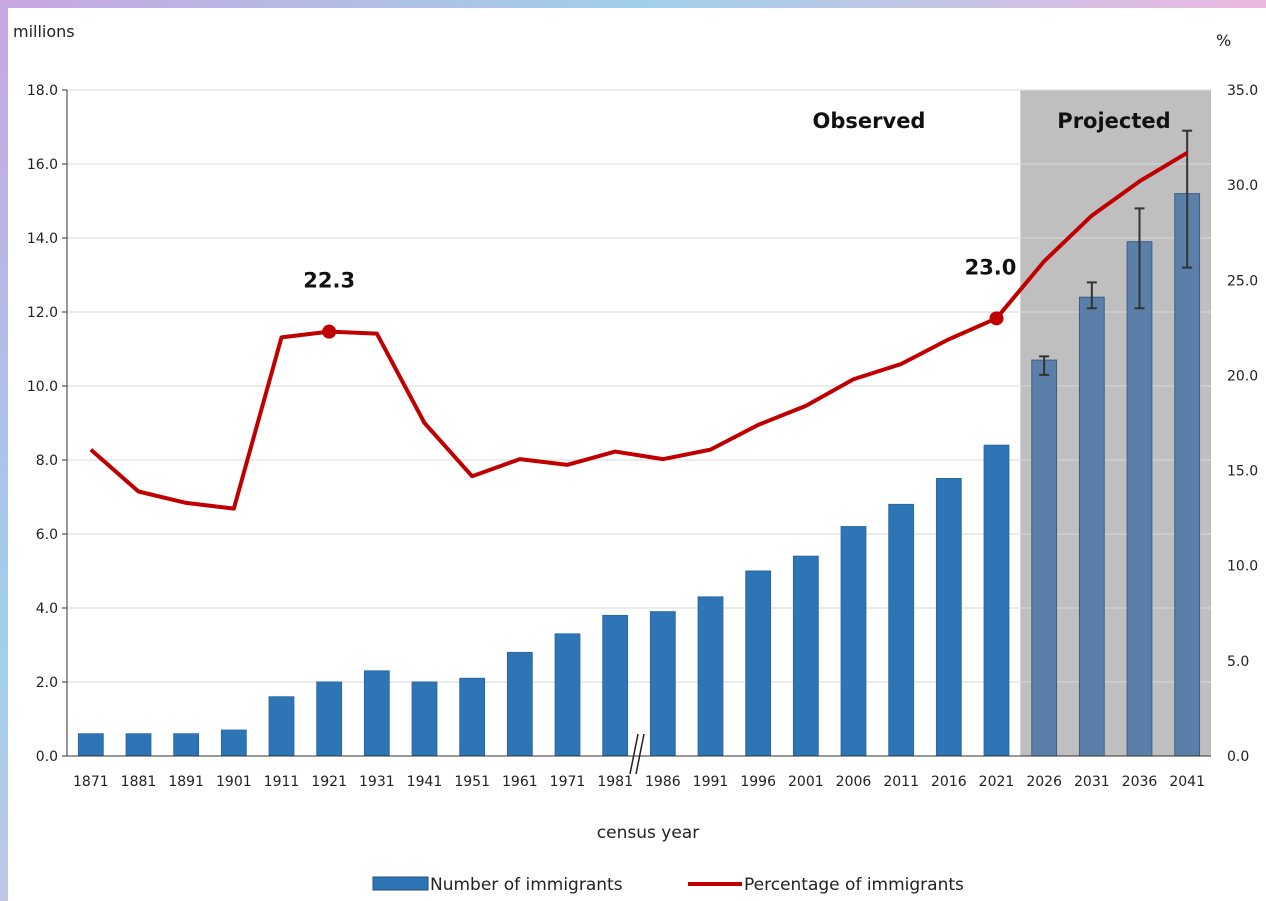 Image resolution: width=1266 pixels, height=901 pixels. What do you see at coordinates (519, 704) in the screenshot?
I see `bar-1961` at bounding box center [519, 704].